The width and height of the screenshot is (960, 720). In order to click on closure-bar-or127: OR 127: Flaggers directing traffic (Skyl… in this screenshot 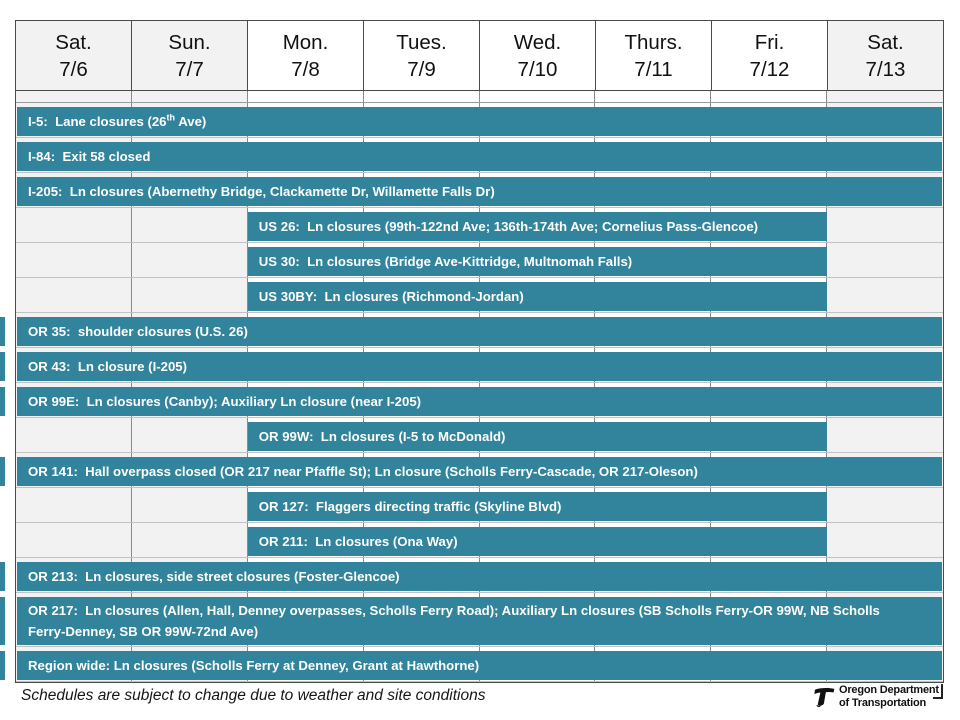, I will do `click(537, 506)`.